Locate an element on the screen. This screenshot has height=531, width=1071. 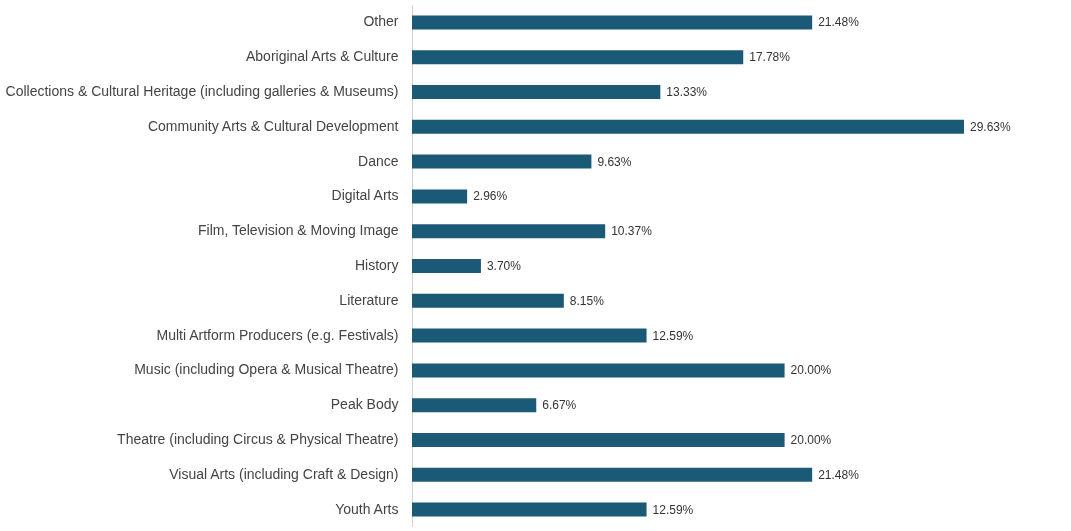
data-label: 8.15% is located at coordinates (587, 300).